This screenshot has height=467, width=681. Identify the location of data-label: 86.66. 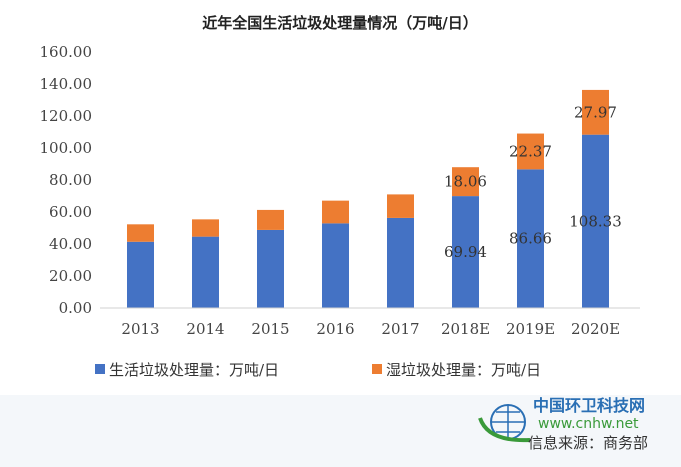
(530, 239).